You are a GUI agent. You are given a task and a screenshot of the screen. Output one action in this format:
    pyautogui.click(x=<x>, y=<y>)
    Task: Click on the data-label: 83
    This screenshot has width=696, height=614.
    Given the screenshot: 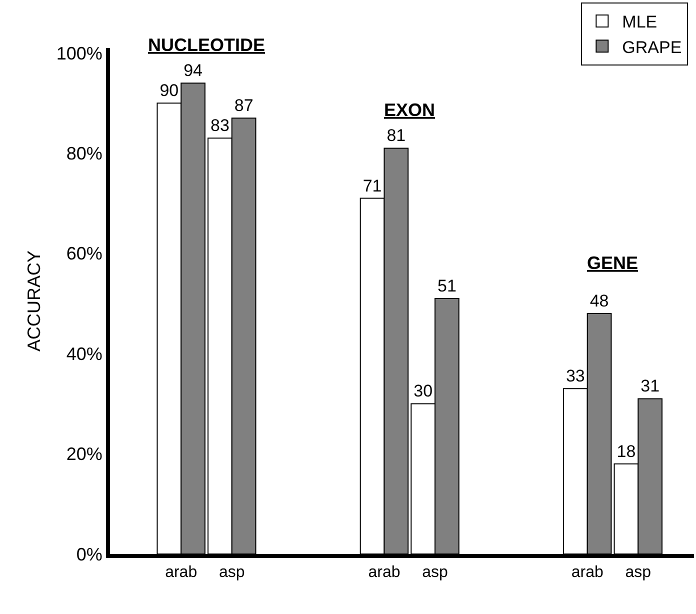 What is the action you would take?
    pyautogui.click(x=220, y=126)
    